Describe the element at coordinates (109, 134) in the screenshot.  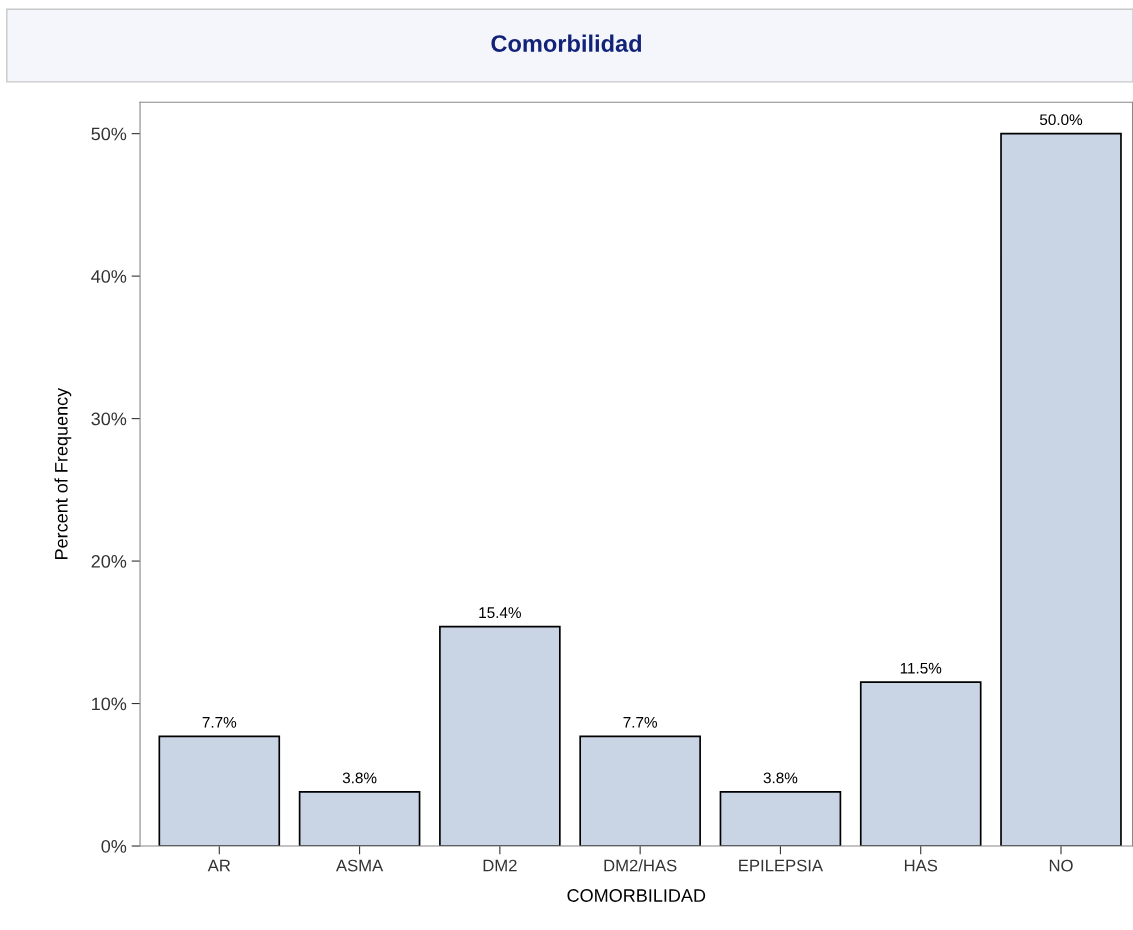
I see `y-tick-label: 50%` at that location.